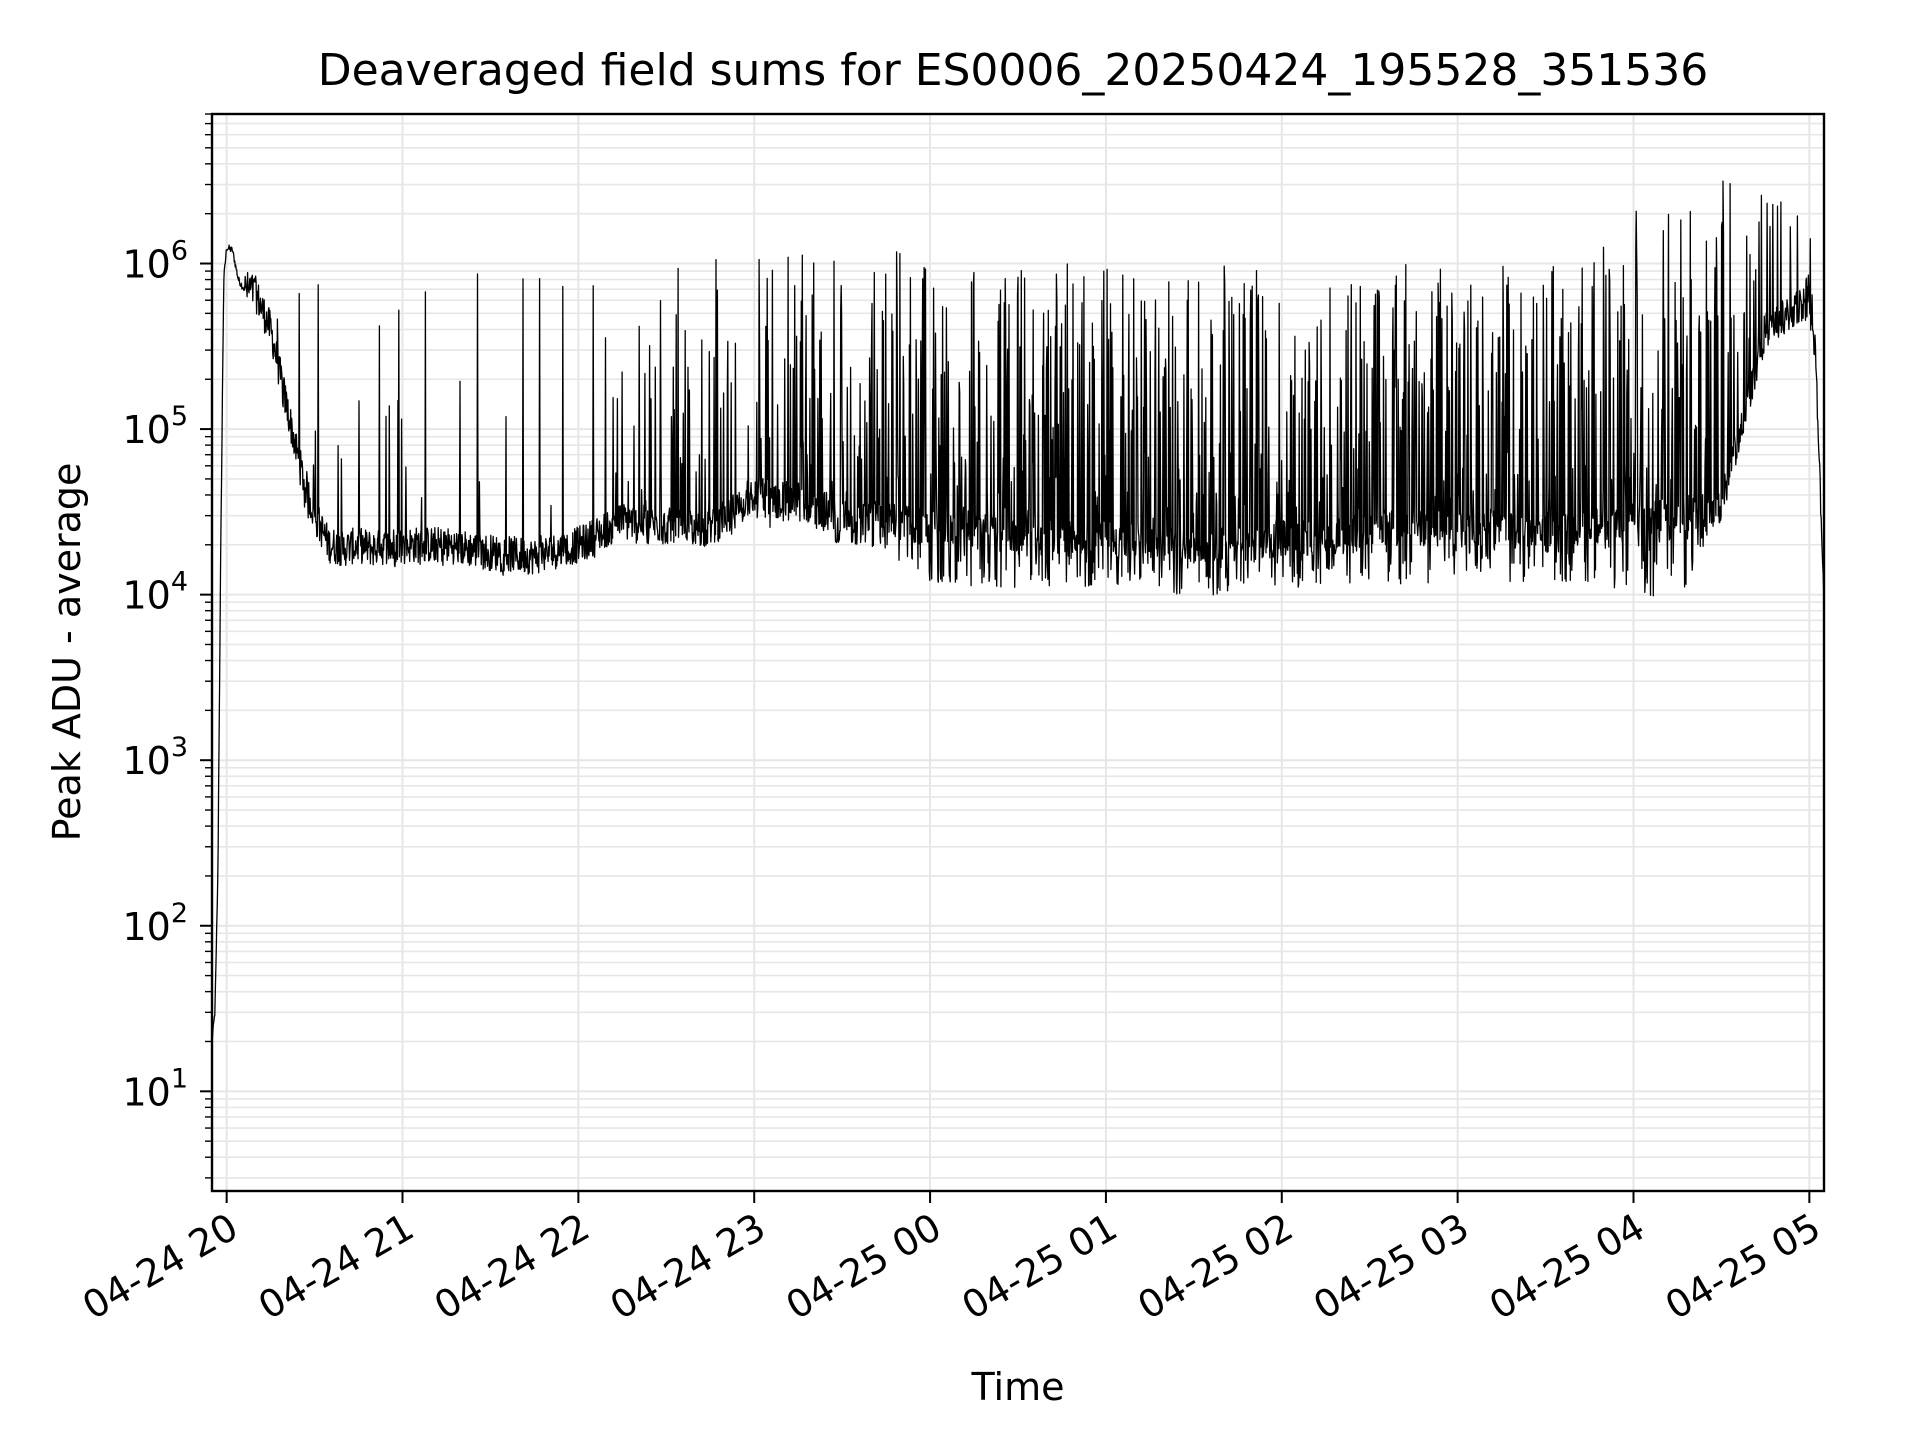  Describe the element at coordinates (179, 747) in the screenshot. I see `y-tick-label-exponent: 3` at that location.